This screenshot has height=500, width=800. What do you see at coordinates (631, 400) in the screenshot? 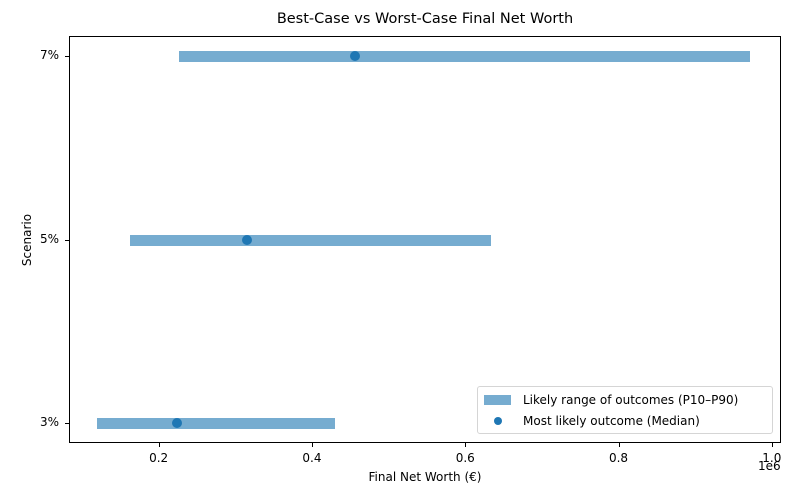
I see `legend-range-label: Likely range of outcomes (P10–P90)` at bounding box center [631, 400].